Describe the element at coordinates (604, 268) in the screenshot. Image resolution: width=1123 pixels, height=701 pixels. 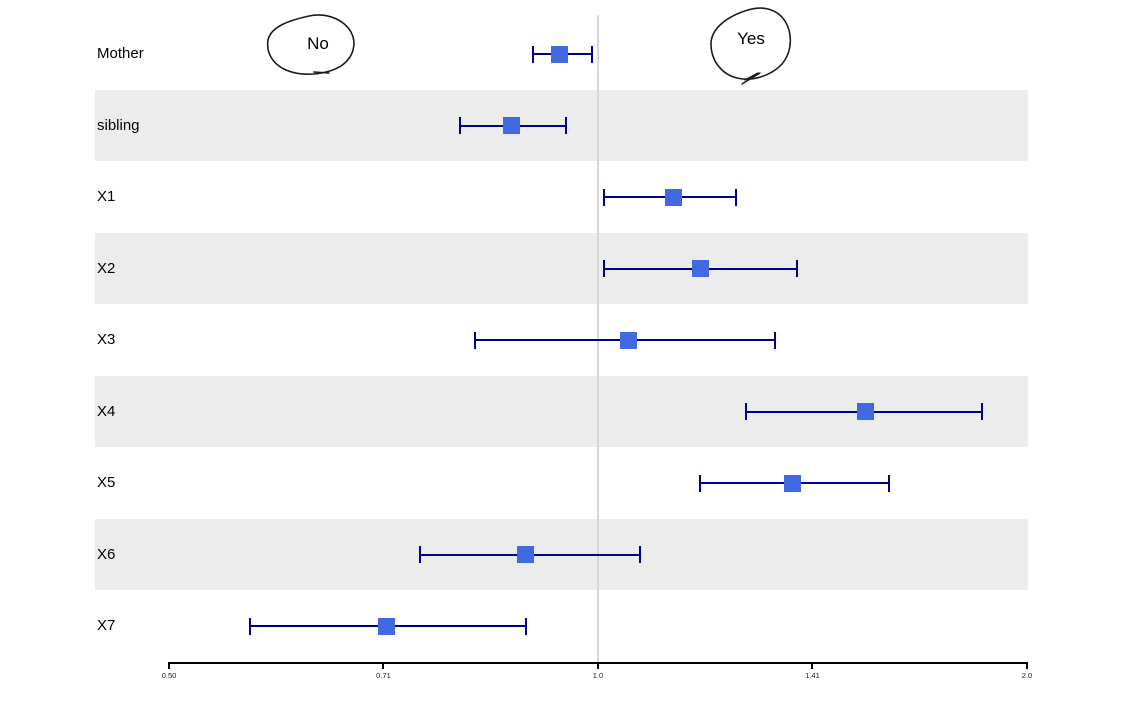
I see `ci-cap-low-x2` at that location.